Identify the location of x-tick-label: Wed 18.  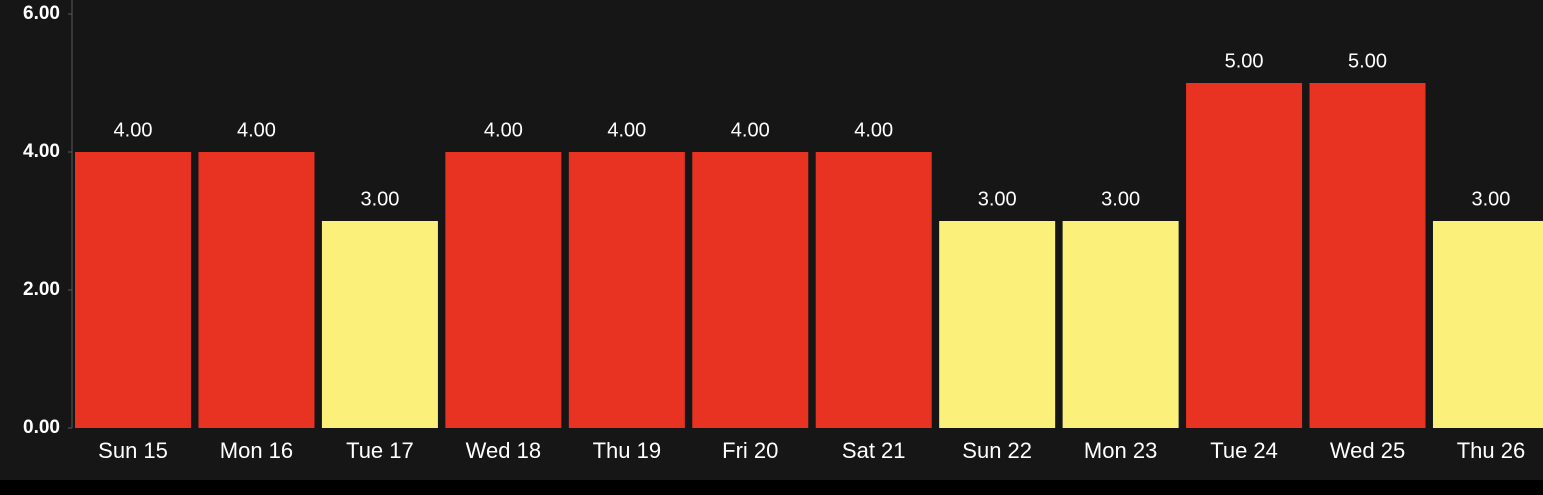
(503, 450).